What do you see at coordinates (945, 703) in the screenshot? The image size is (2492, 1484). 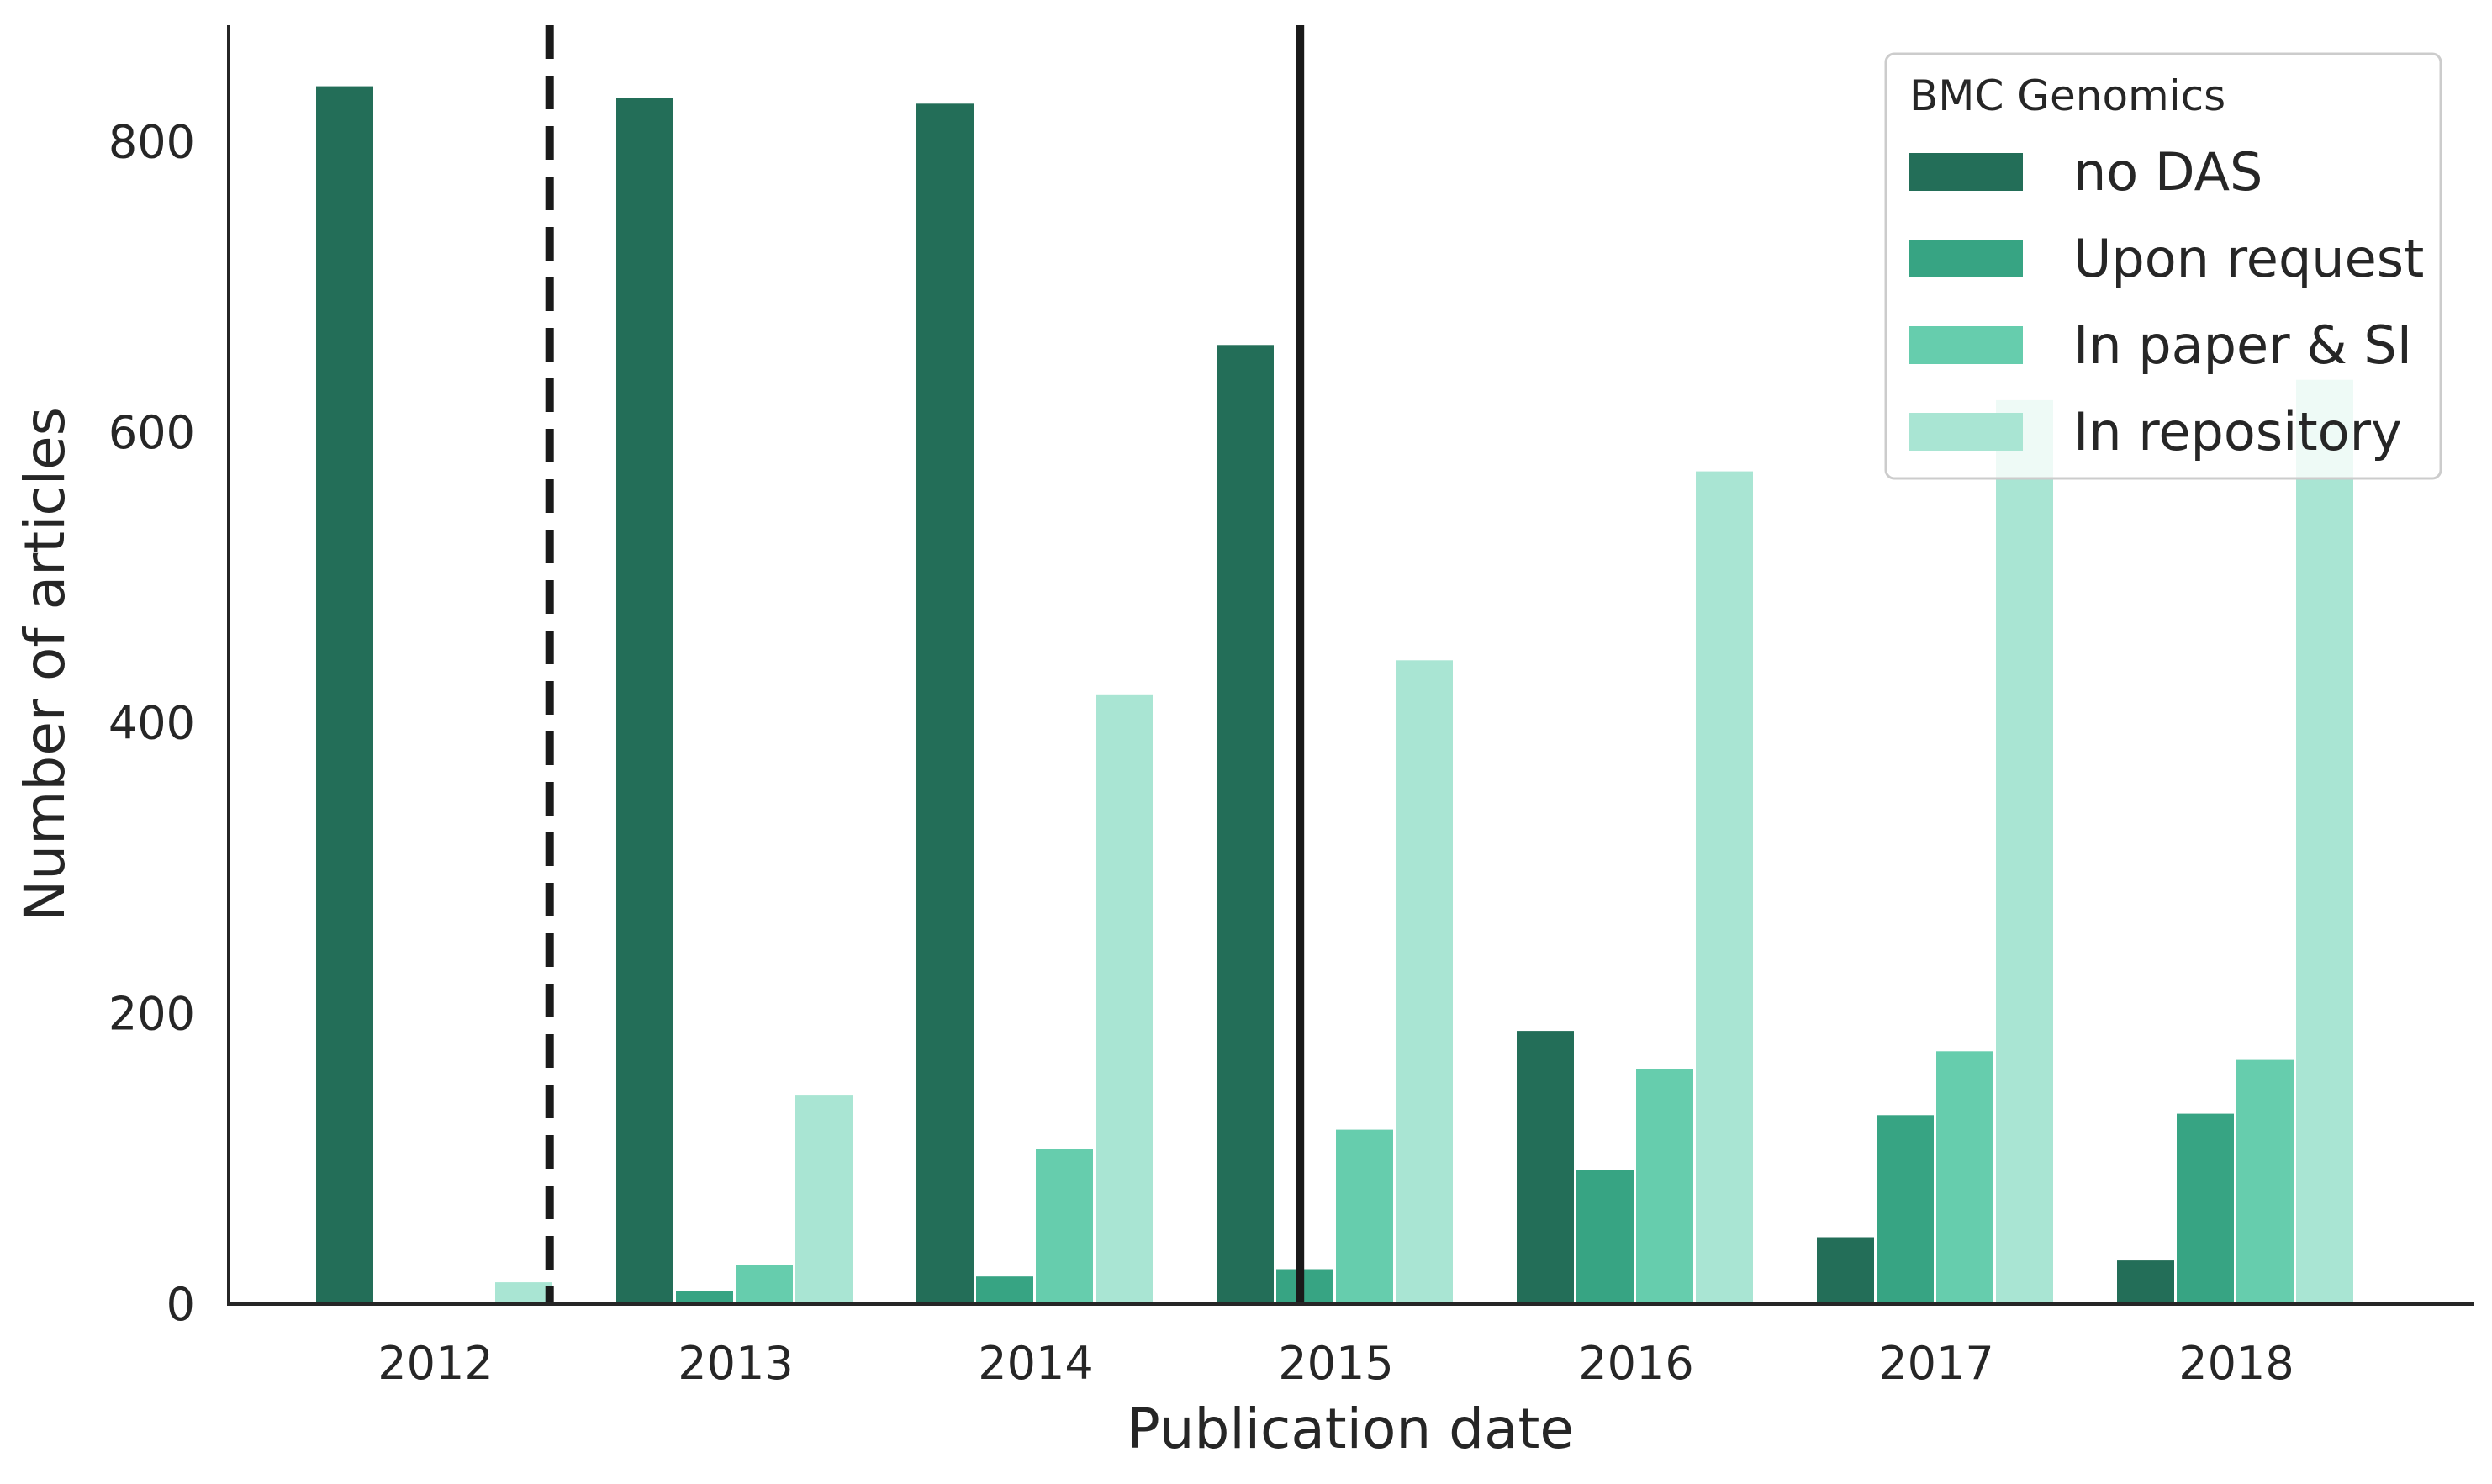 I see `bar-2014-no-das` at bounding box center [945, 703].